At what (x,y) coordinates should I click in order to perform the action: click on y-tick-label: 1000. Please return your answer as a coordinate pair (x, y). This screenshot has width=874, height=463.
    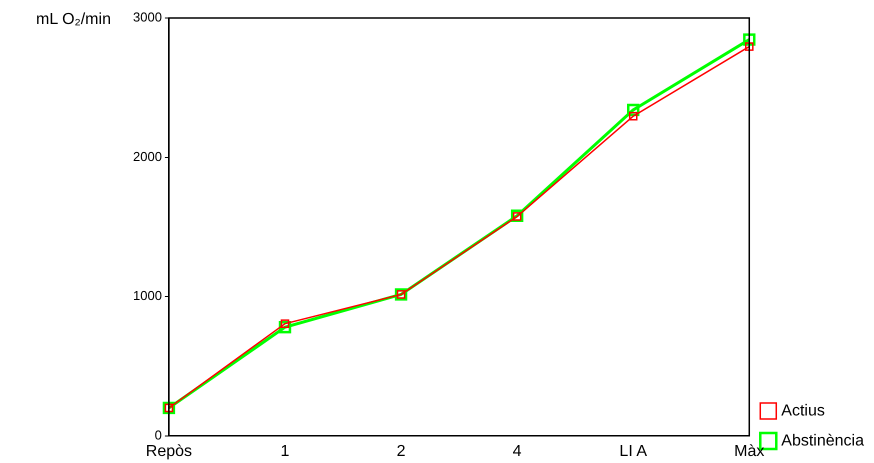
    Looking at the image, I should click on (147, 296).